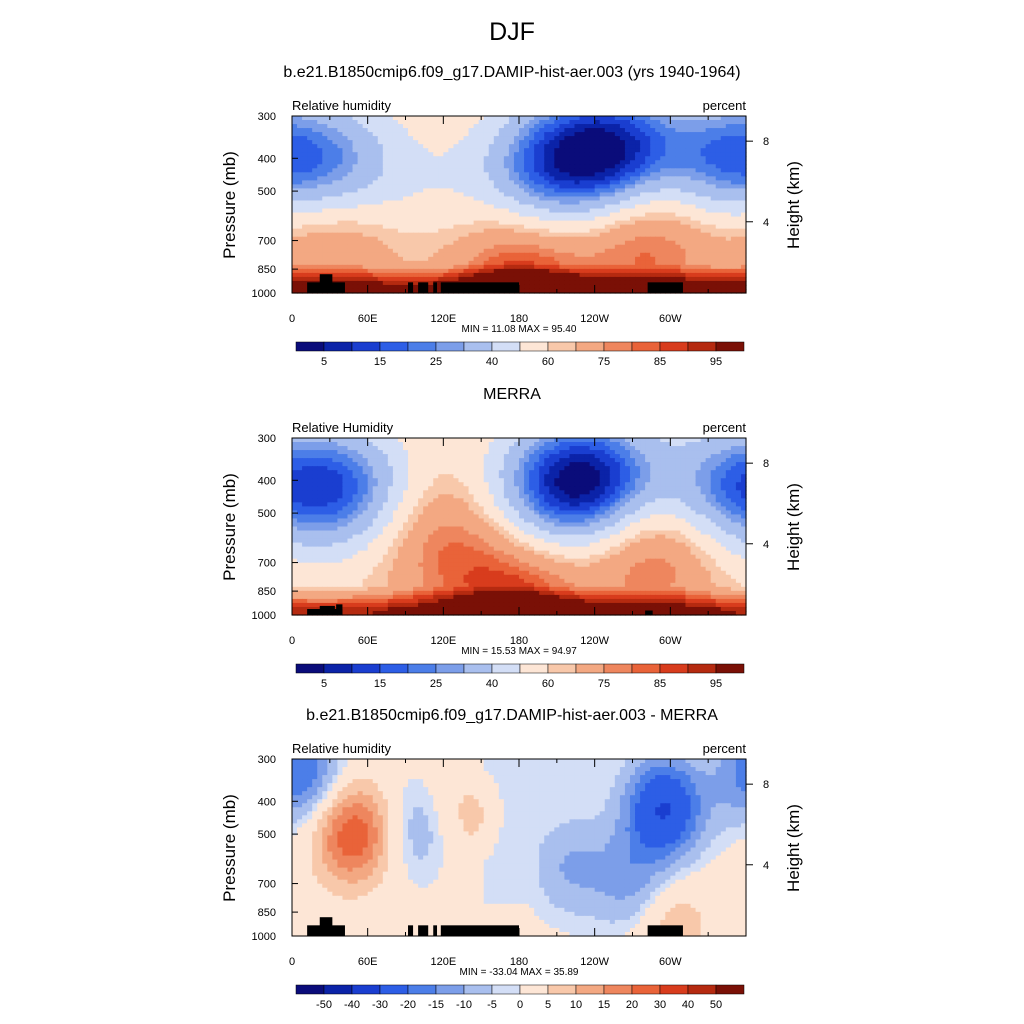  I want to click on y2-tick-label: 8, so click(766, 142).